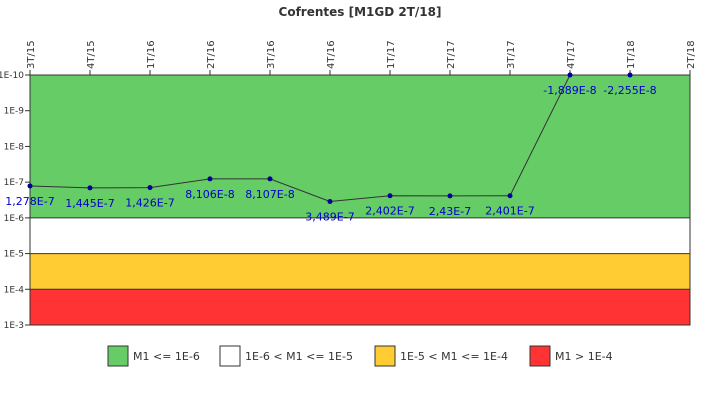  I want to click on legend-label: 1E-6 < M1 <= 1E-5, so click(299, 356).